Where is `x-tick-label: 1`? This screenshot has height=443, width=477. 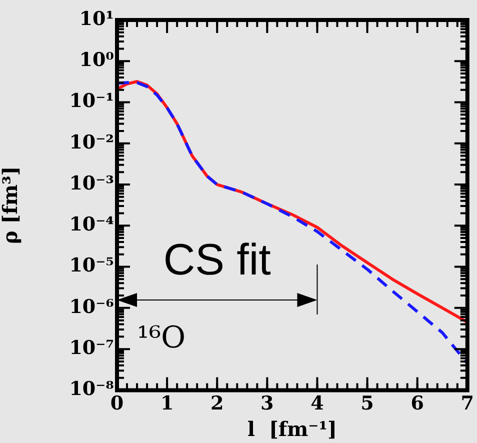
x-tick-label: 1 is located at coordinates (167, 403).